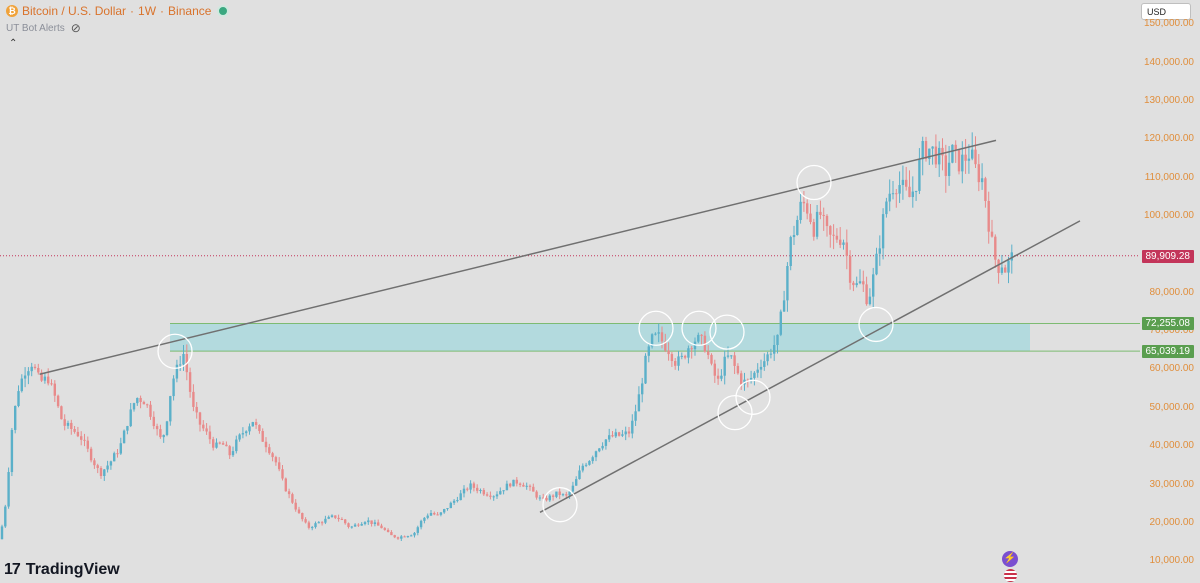 This screenshot has width=1200, height=583. I want to click on eye-hidden-icon: ⊘, so click(75, 28).